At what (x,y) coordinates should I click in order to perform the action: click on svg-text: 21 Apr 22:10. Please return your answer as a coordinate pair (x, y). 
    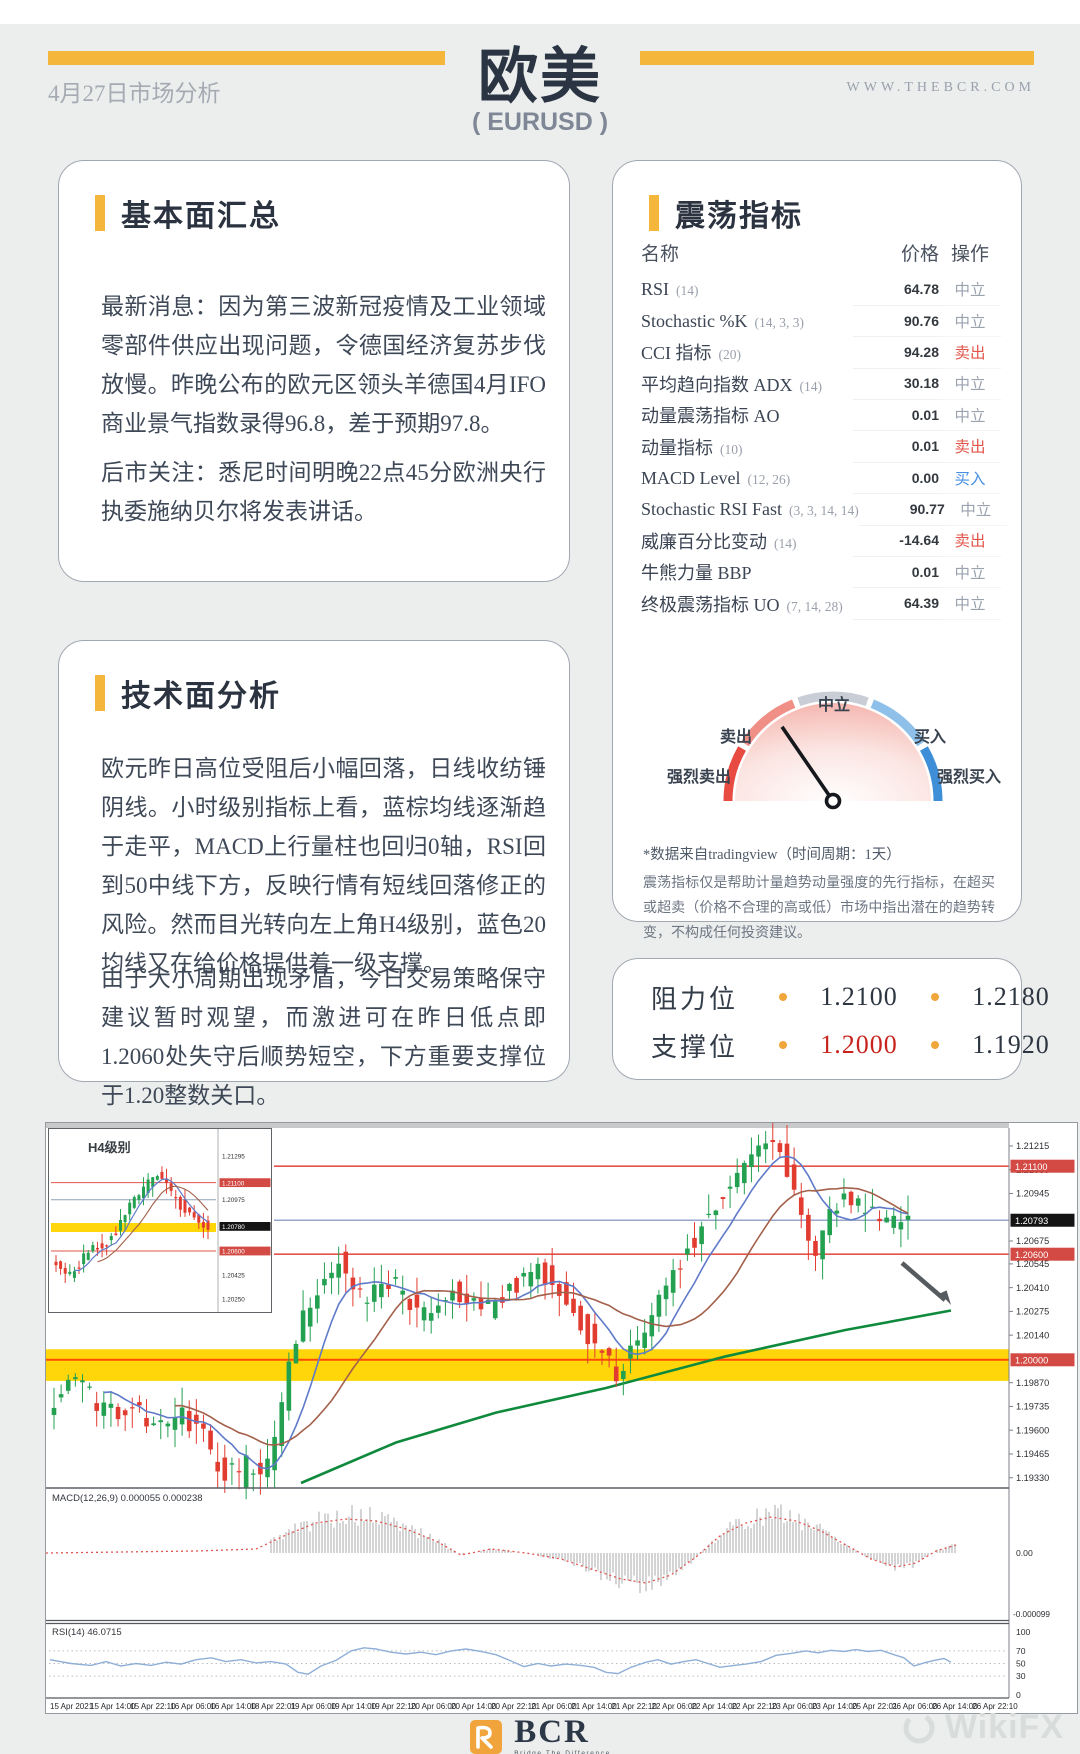
    Looking at the image, I should click on (634, 1706).